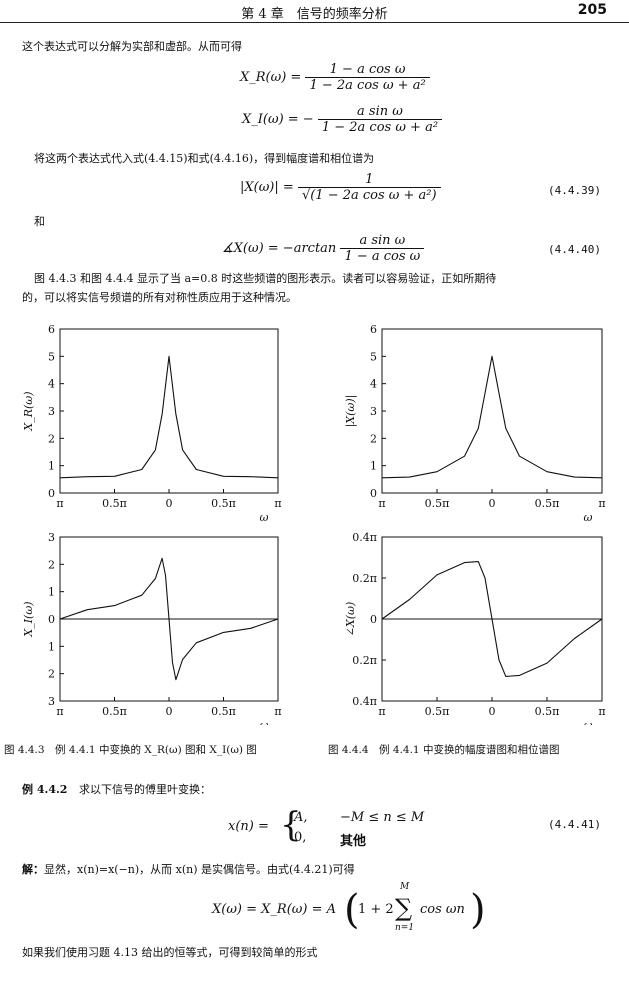 This screenshot has height=991, width=629. What do you see at coordinates (33, 869) in the screenshot?
I see `solution-label: 解：` at bounding box center [33, 869].